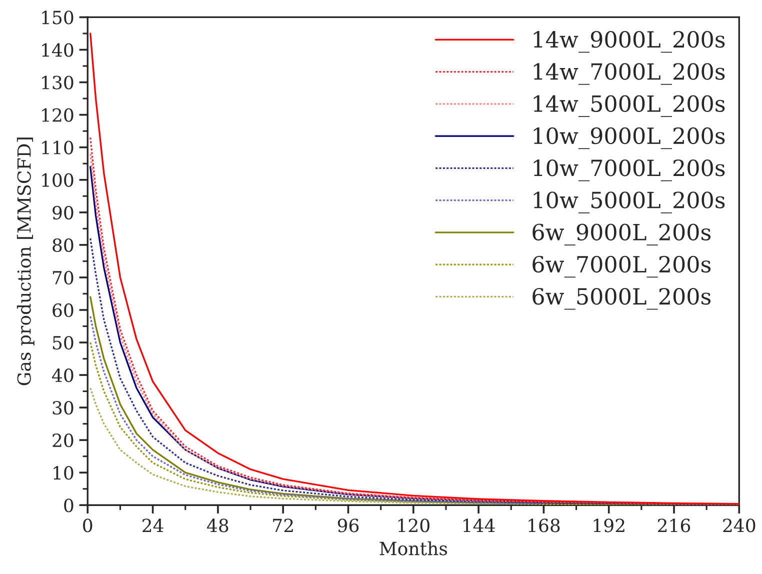 The width and height of the screenshot is (762, 574). Describe the element at coordinates (63, 245) in the screenshot. I see `y-tick-label: 80` at that location.